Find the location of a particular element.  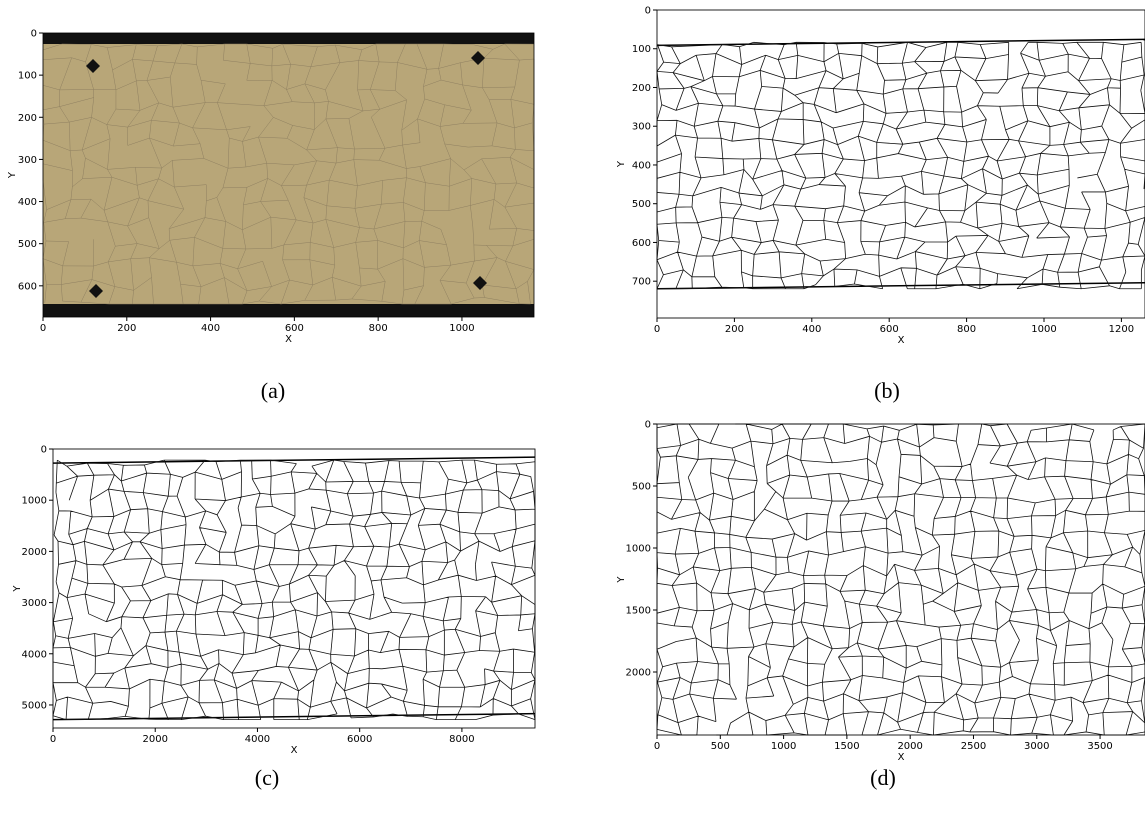

x-tick-label: 2500 is located at coordinates (973, 746).